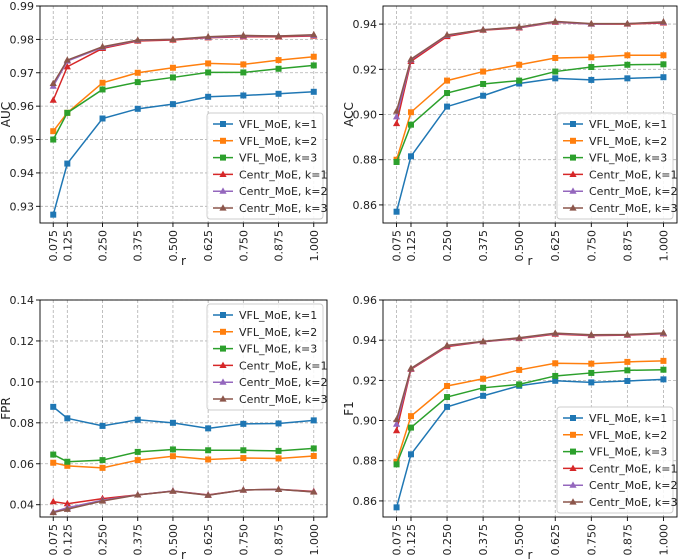 This screenshot has height=560, width=685. Describe the element at coordinates (265, 124) in the screenshot. I see `legend-item: VFL_MoE, k=1` at that location.